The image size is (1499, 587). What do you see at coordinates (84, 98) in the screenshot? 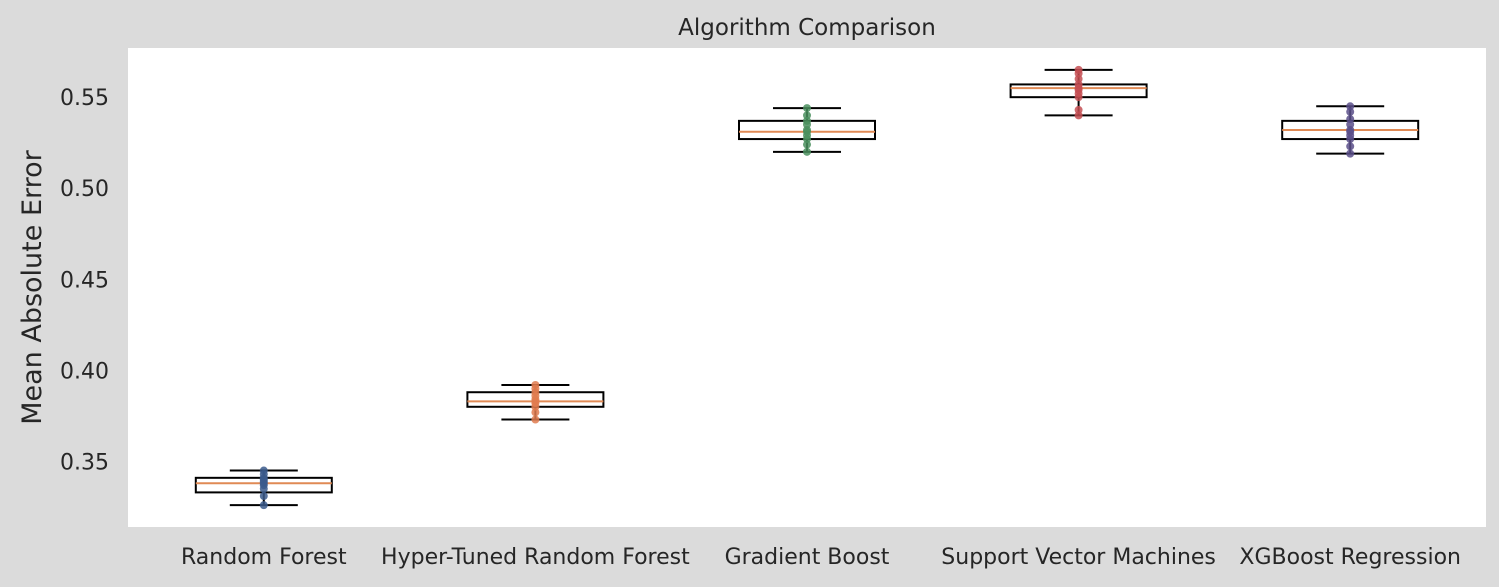
I see `y-tick-label: 0.55` at bounding box center [84, 98].